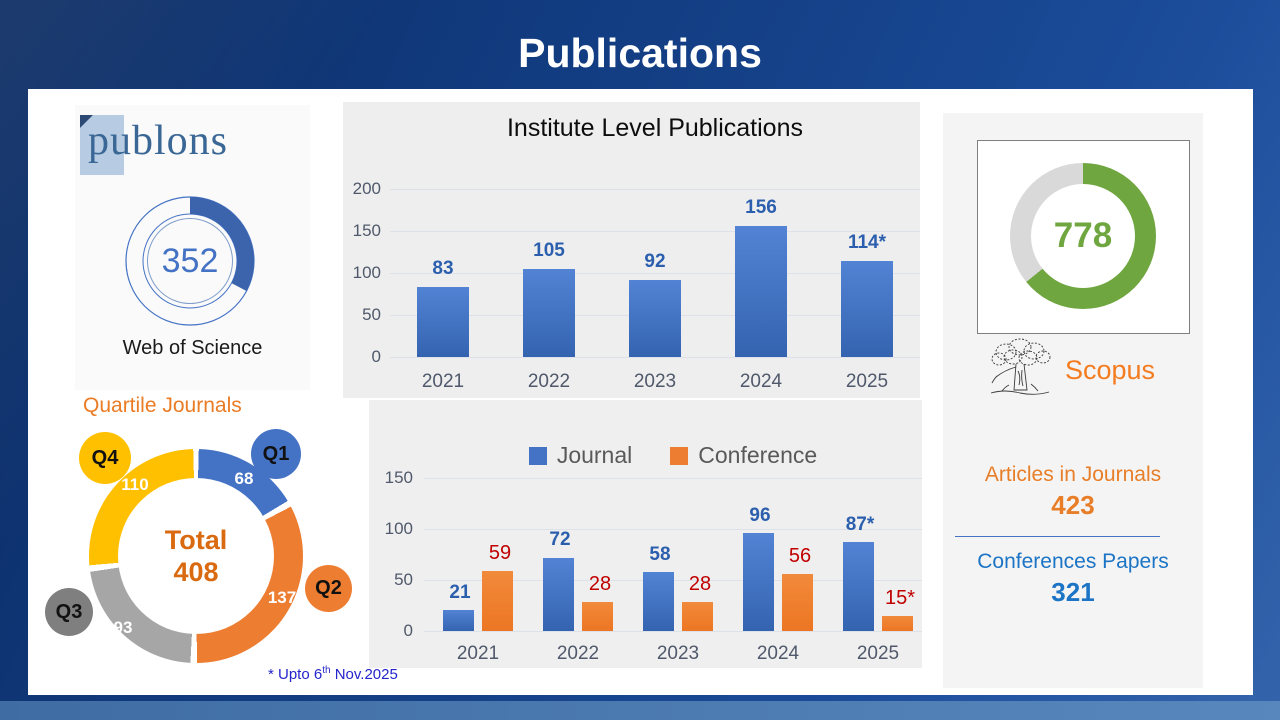 This screenshot has width=1280, height=720. I want to click on institute-chart-title: Institute Level Publications, so click(654, 128).